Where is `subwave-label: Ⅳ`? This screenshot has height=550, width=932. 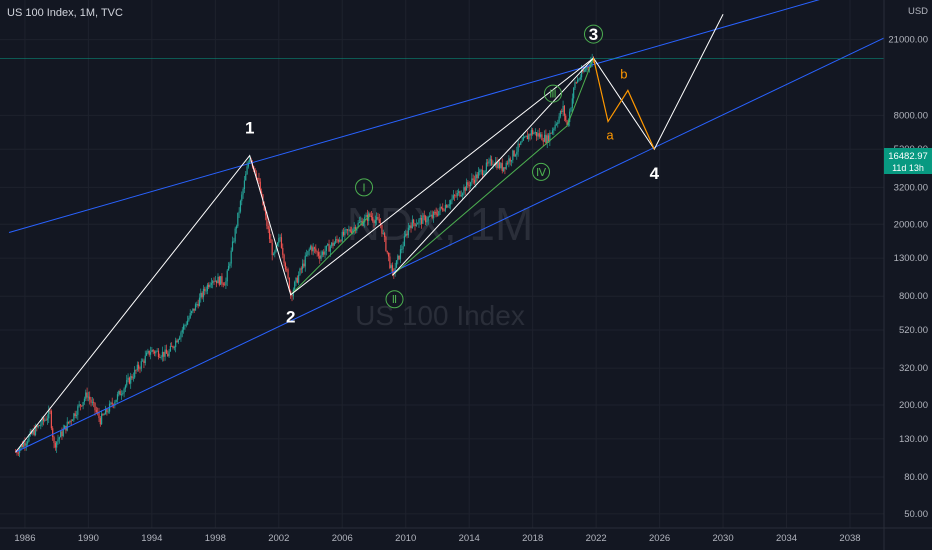 subwave-label: Ⅳ is located at coordinates (541, 172).